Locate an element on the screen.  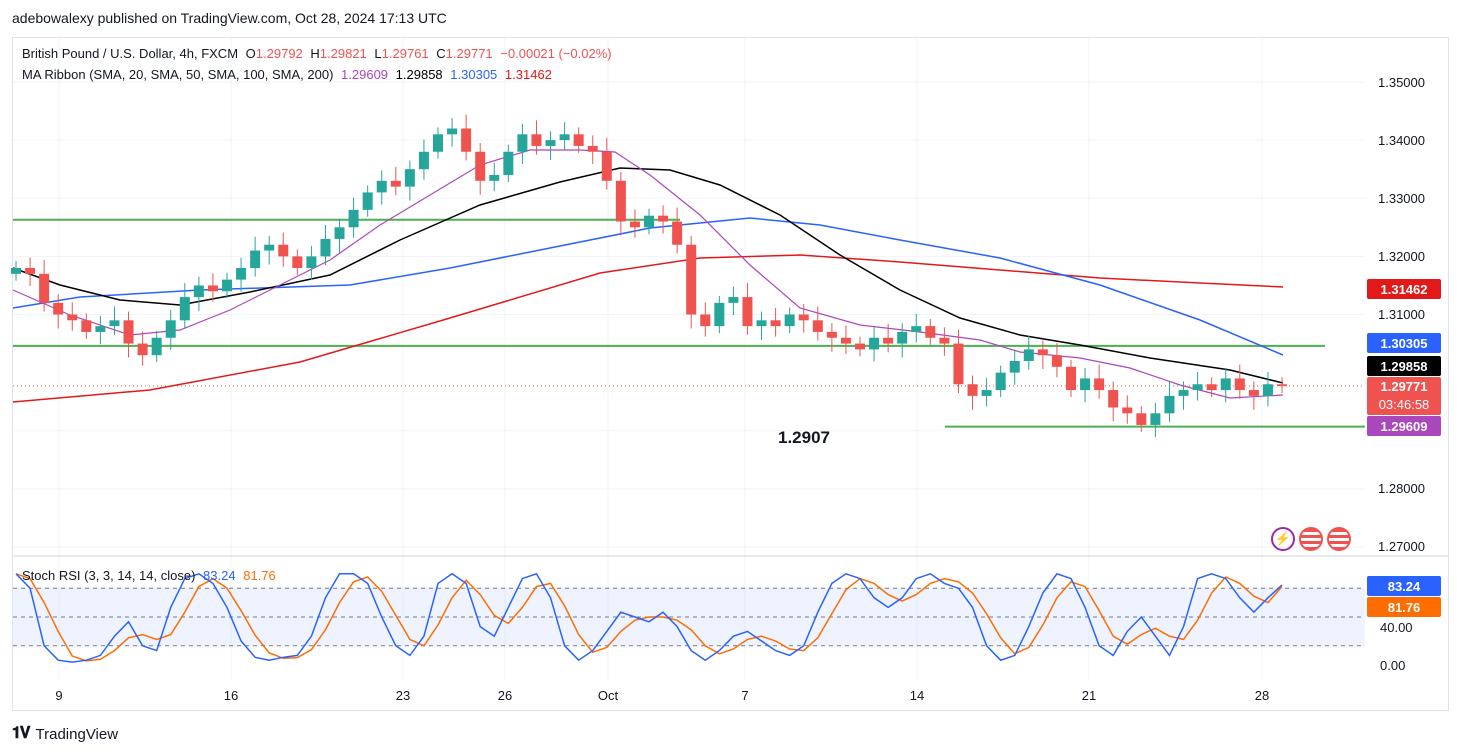
last-price-tag: 1.29771 03:46:58 is located at coordinates (1404, 396).